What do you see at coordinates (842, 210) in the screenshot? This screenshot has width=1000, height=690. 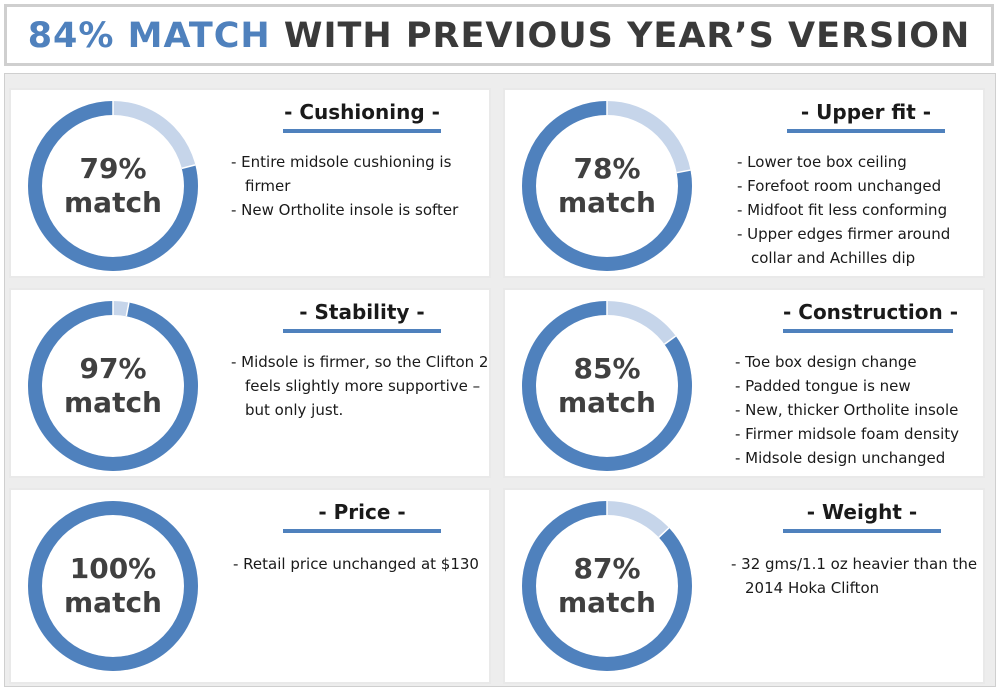 I see `bullet-item: - Midfoot fit less conforming` at bounding box center [842, 210].